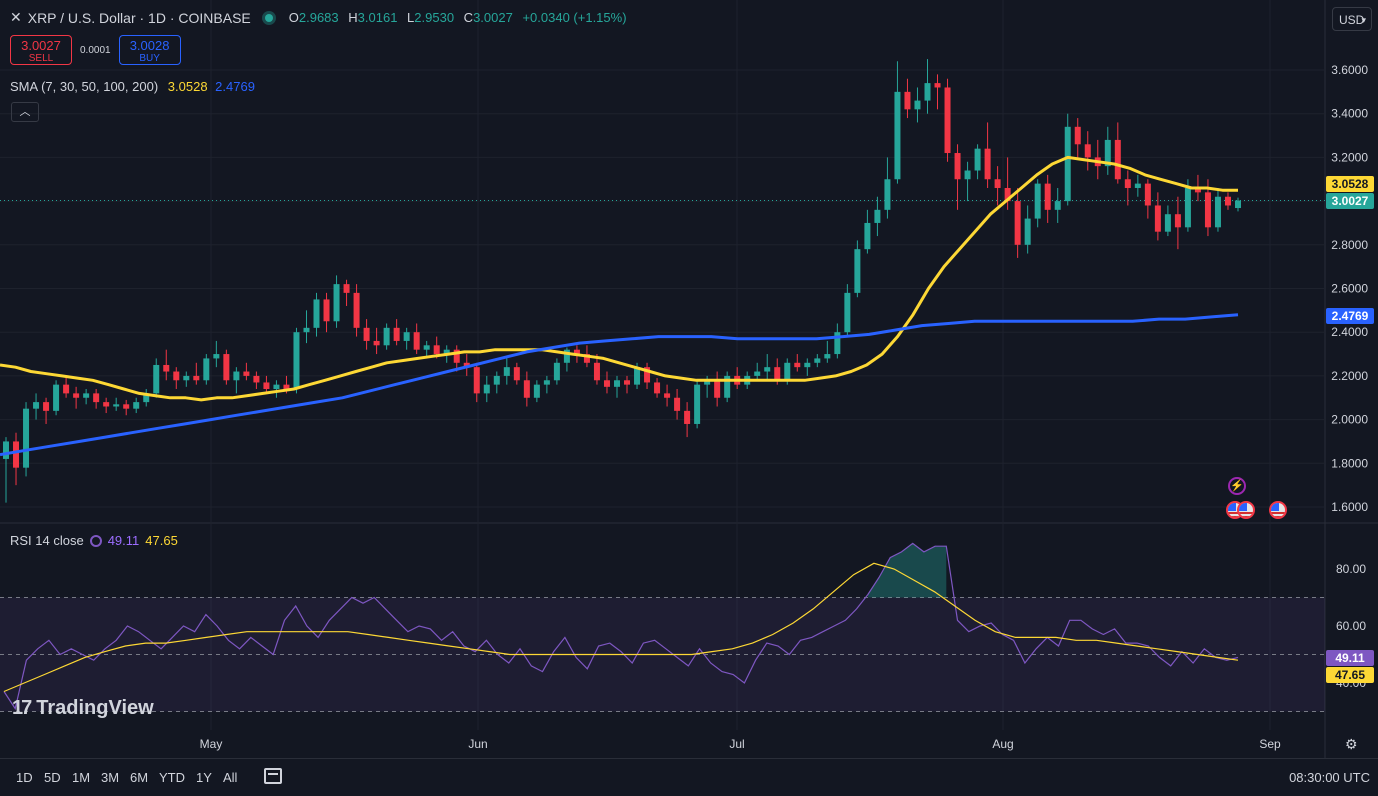 This screenshot has height=796, width=1378. I want to click on rsi-overbought-fill, so click(907, 570).